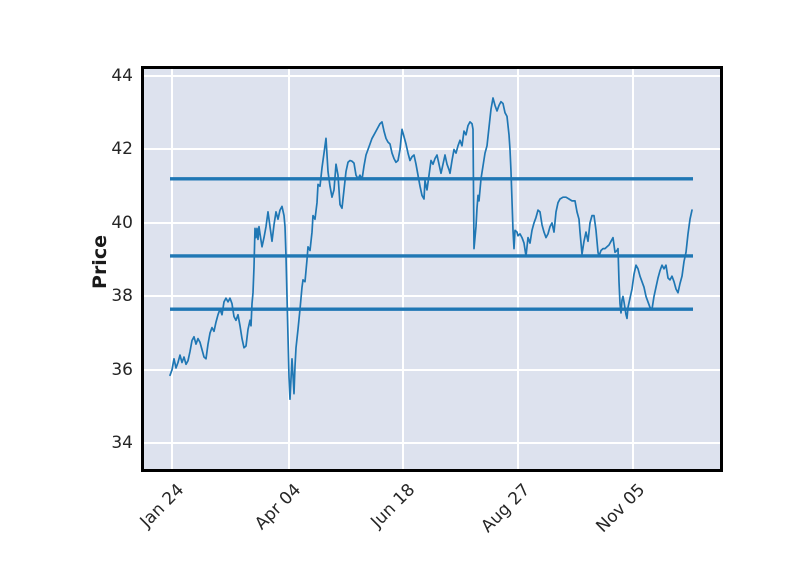 The image size is (800, 575). Describe the element at coordinates (122, 296) in the screenshot. I see `y-tick-label: 38` at that location.